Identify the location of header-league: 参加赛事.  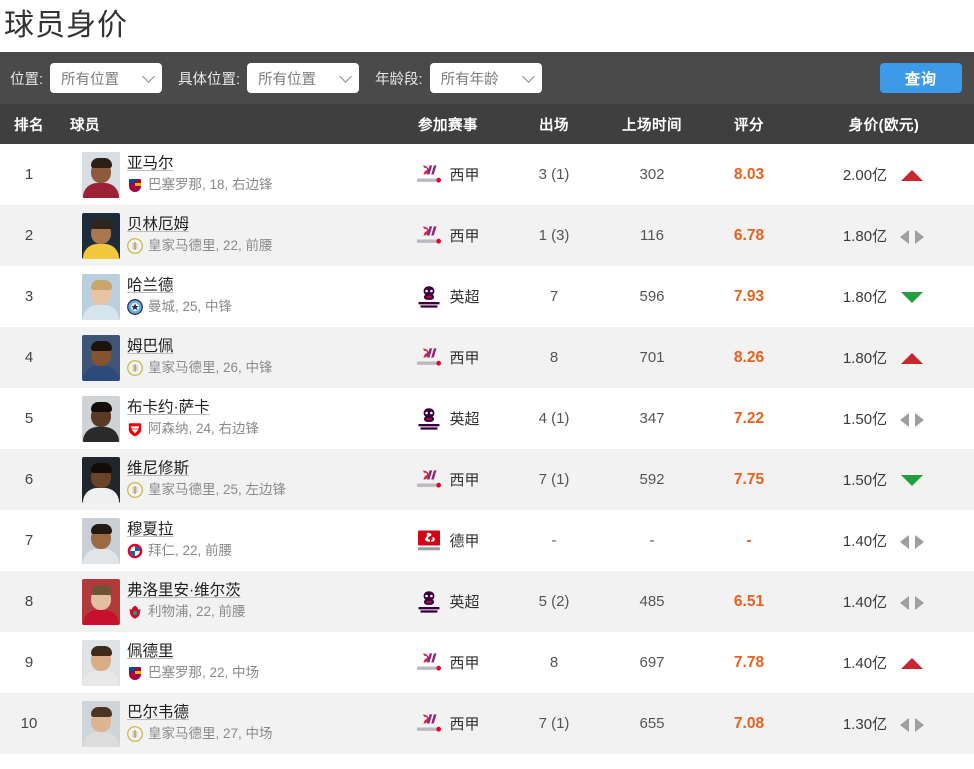
(448, 125).